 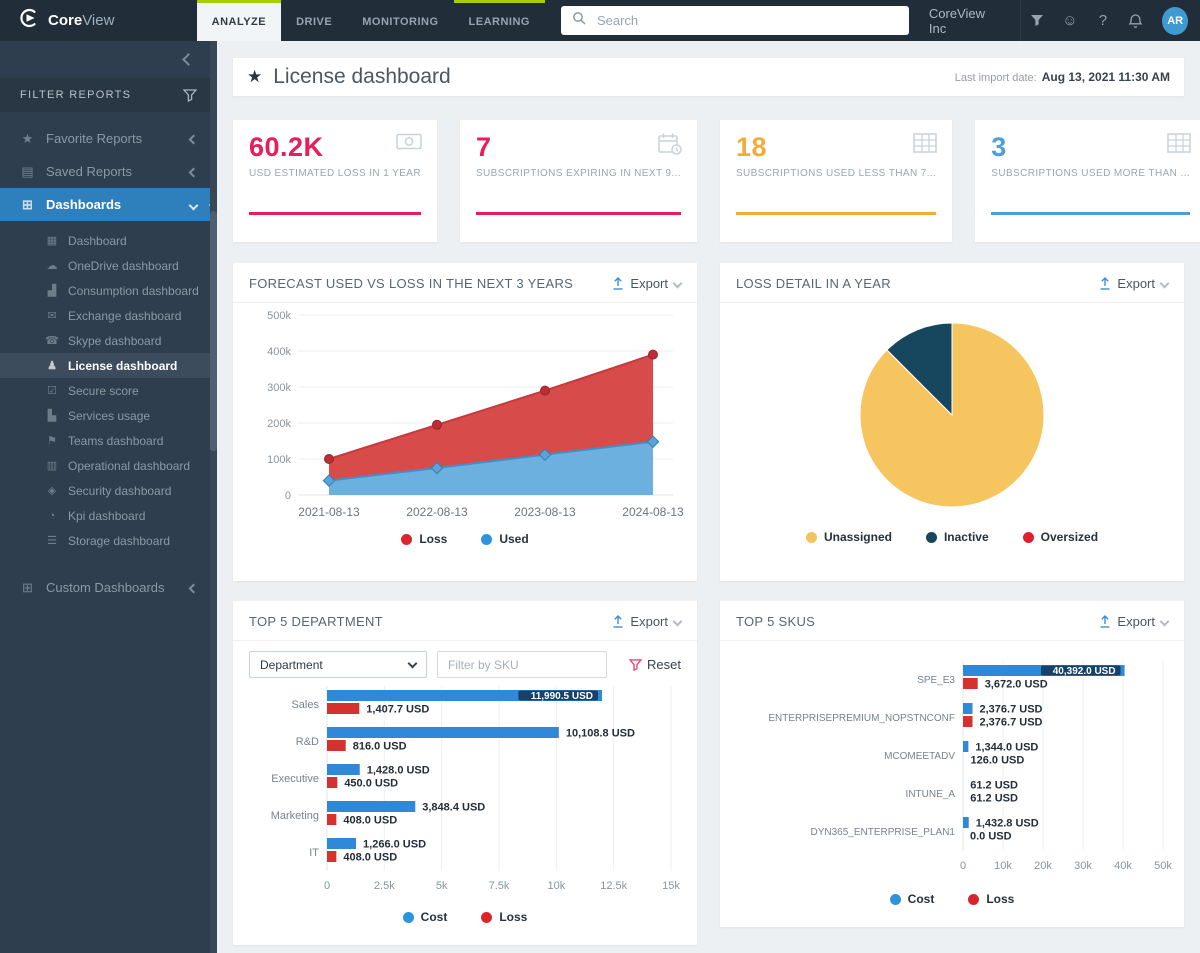 I want to click on bell-icon, so click(x=1135, y=21).